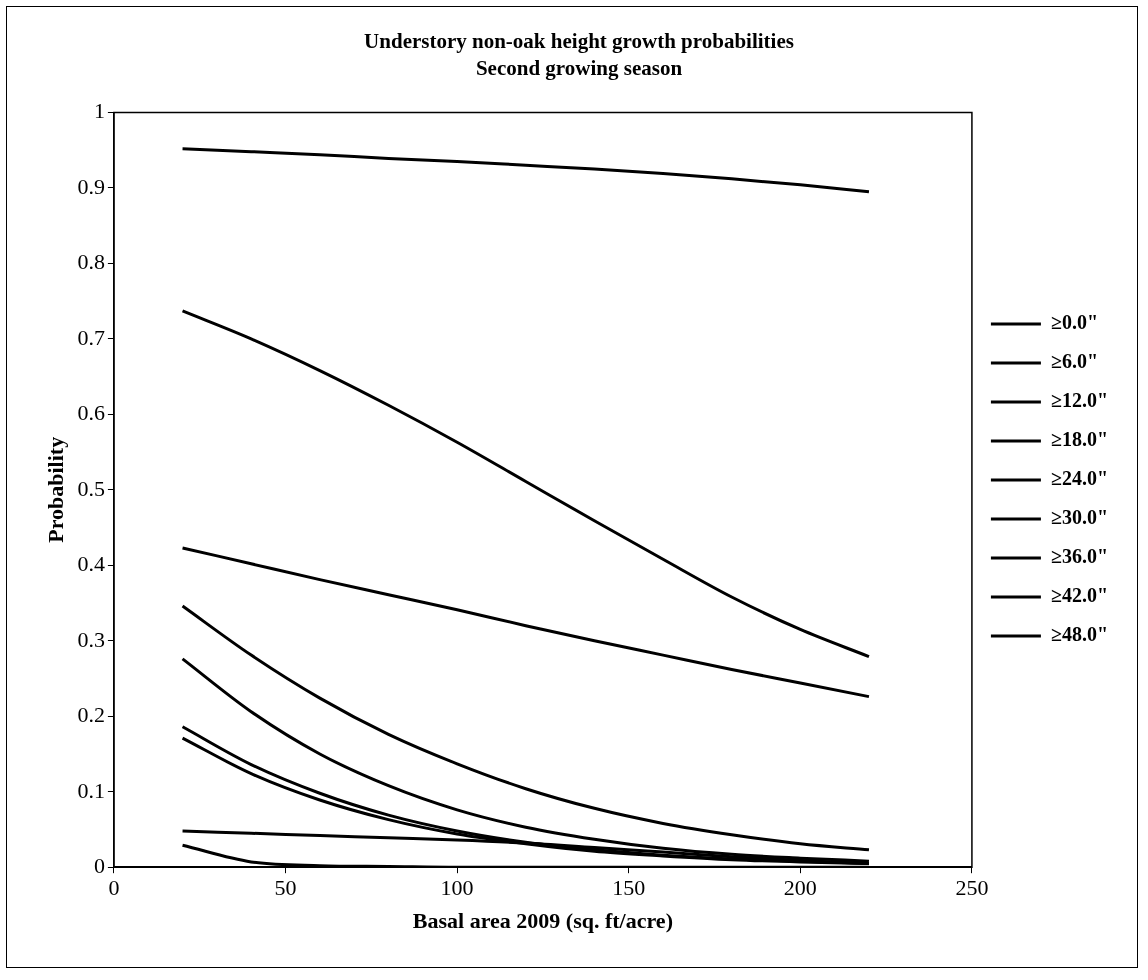 The image size is (1148, 980). What do you see at coordinates (1079, 439) in the screenshot?
I see `legend-label: ≥18.0"` at bounding box center [1079, 439].